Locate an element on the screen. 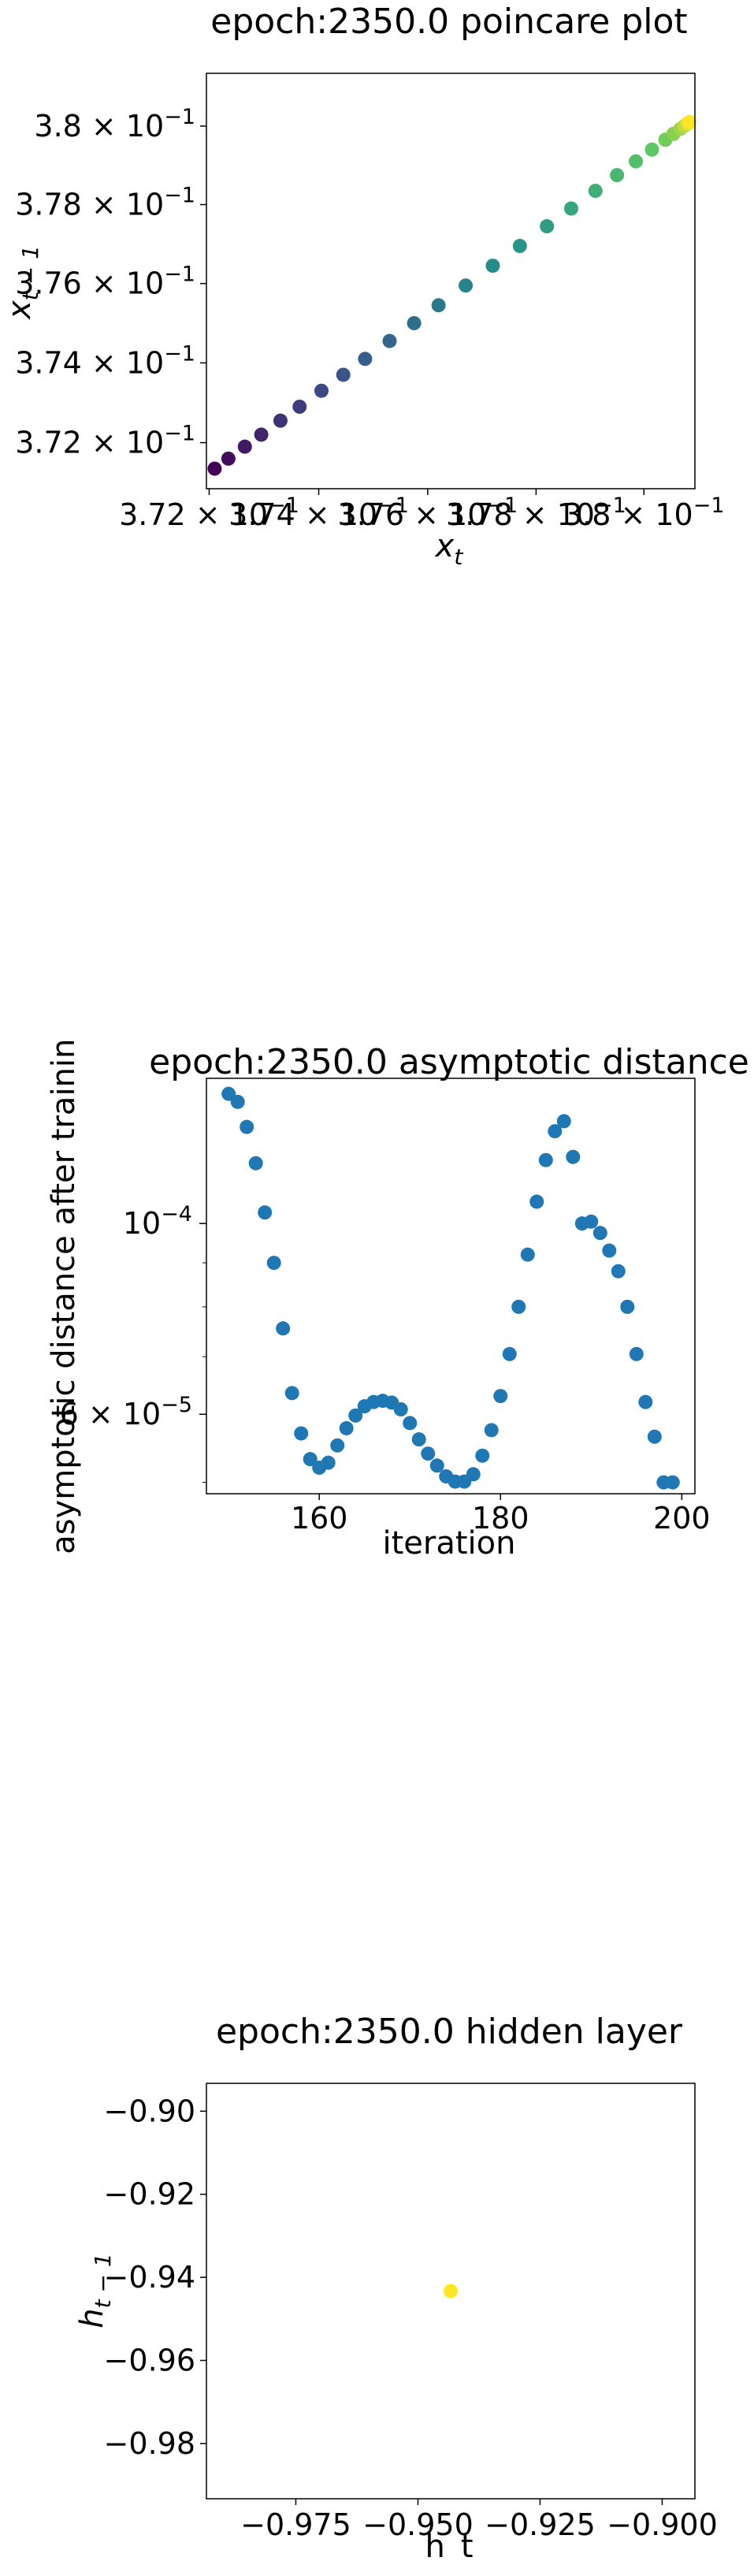 Image resolution: width=754 pixels, height=2576 pixels. hidden-x-tick-label: −0.900 is located at coordinates (662, 2524).